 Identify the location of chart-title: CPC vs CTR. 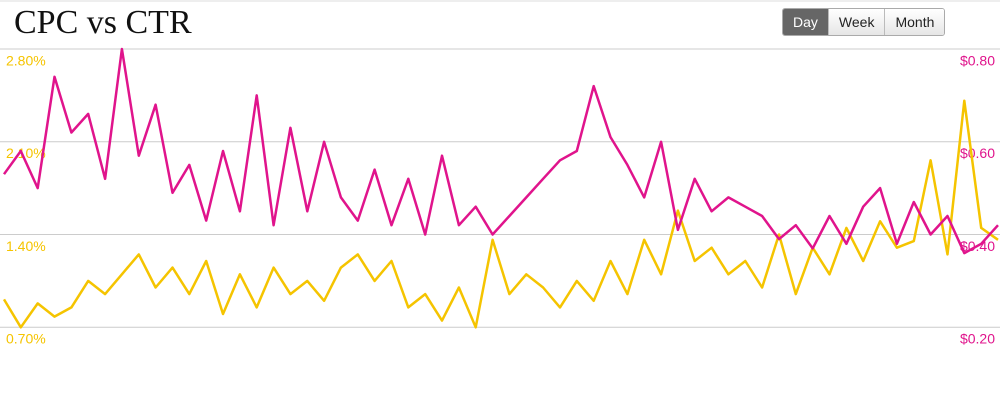
(103, 22).